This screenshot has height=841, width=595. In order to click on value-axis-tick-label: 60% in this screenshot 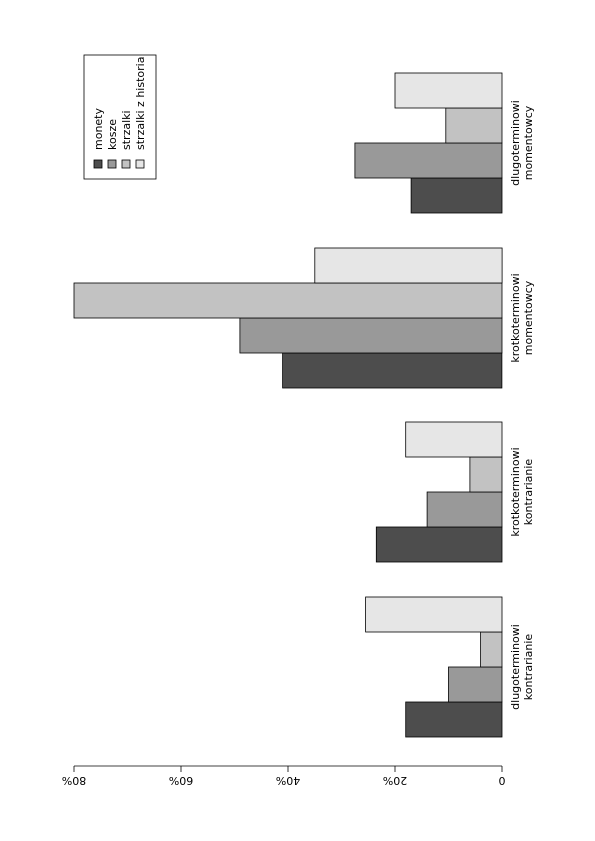, I will do `click(181, 780)`.